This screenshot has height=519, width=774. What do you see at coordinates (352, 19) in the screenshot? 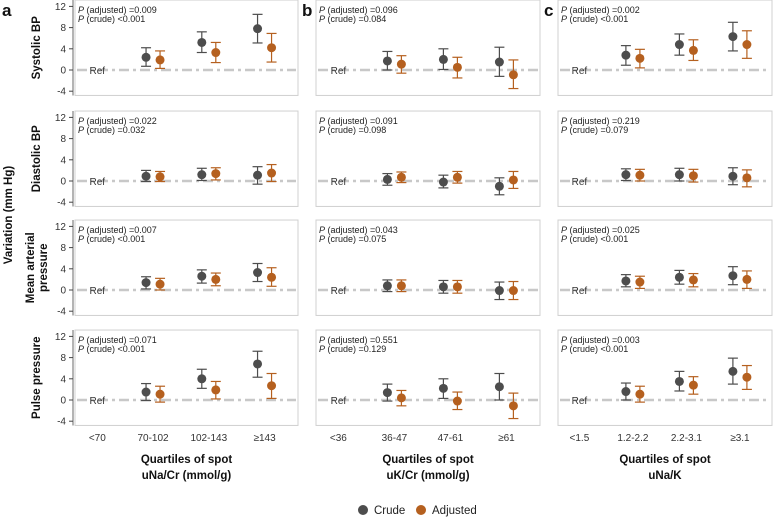
I see `p-crude-text: P (crude) =0.084` at bounding box center [352, 19].